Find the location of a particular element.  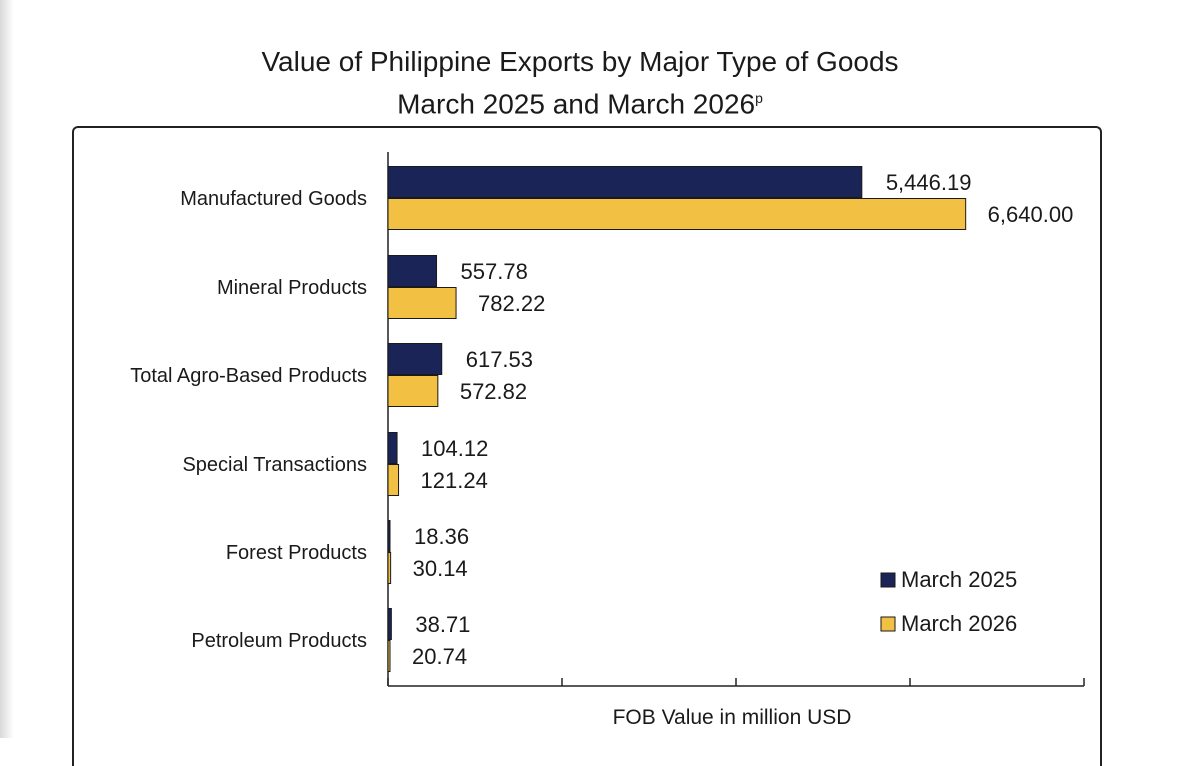

data-label: 121.24 is located at coordinates (454, 480).